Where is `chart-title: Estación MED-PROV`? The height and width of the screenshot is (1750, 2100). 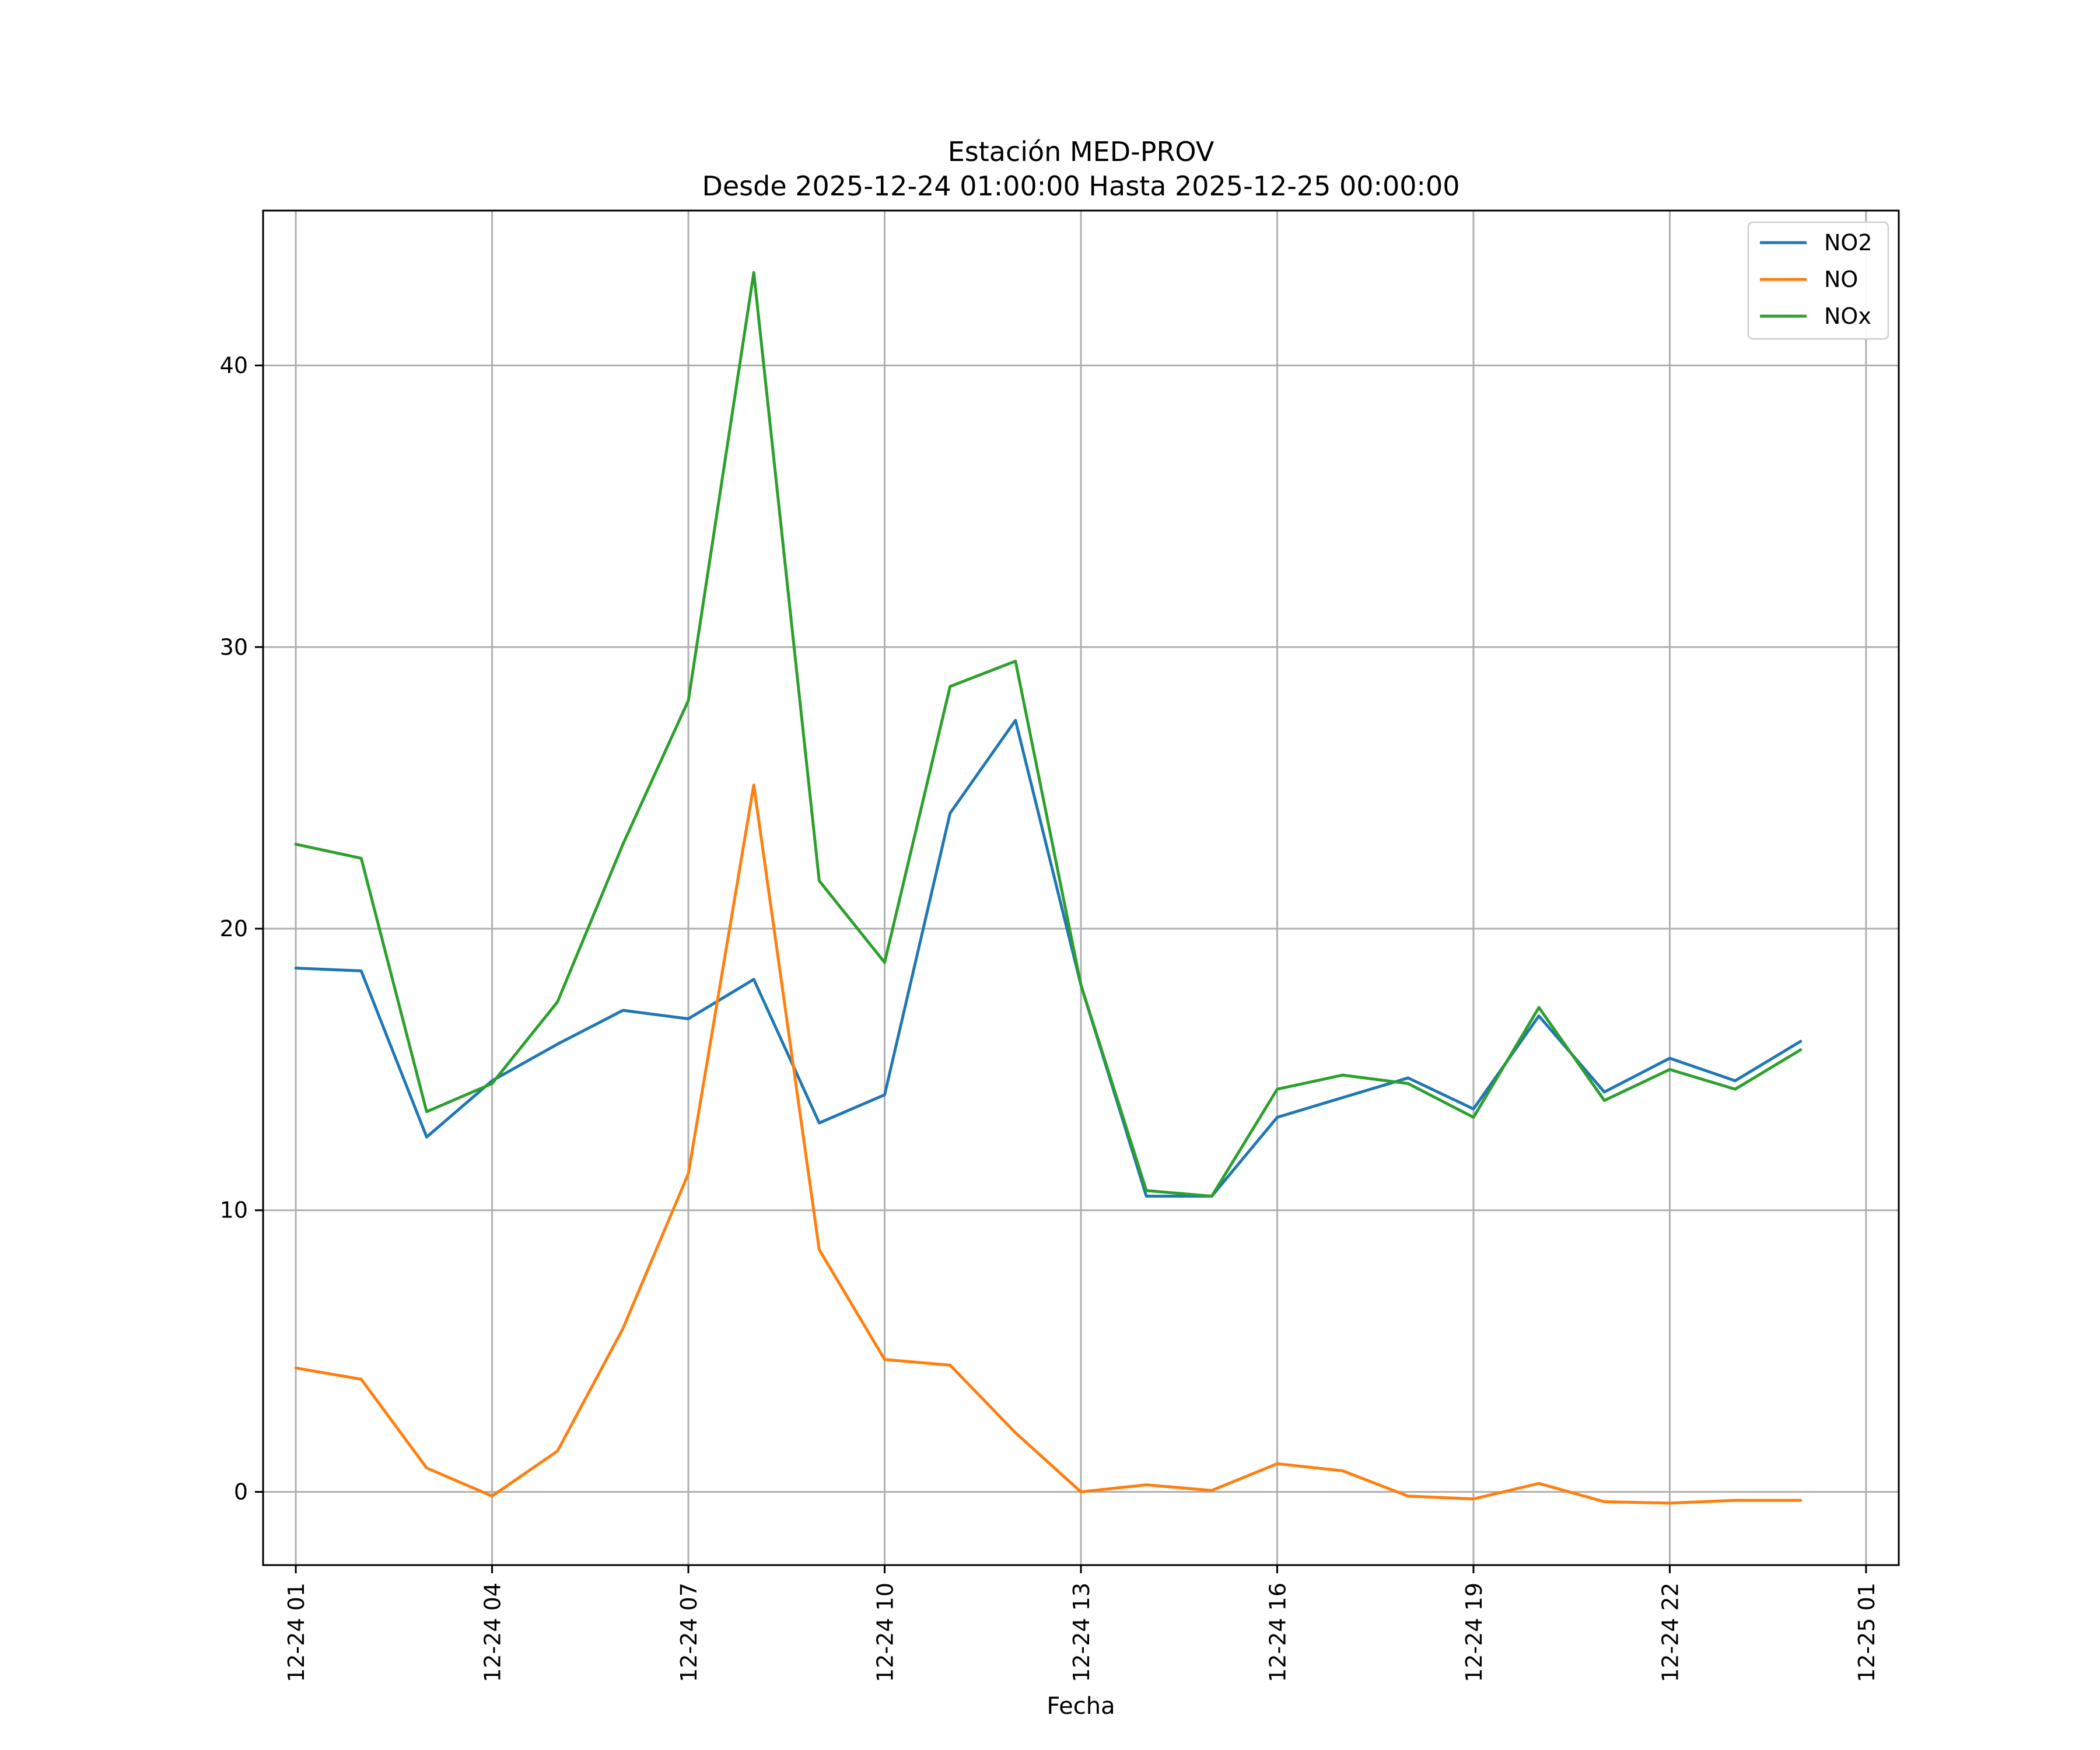 chart-title: Estación MED-PROV is located at coordinates (1081, 152).